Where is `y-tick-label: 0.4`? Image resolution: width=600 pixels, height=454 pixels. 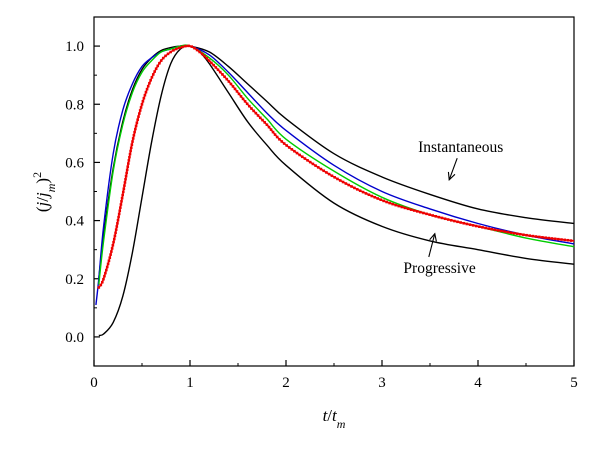 y-tick-label: 0.4 is located at coordinates (74, 222).